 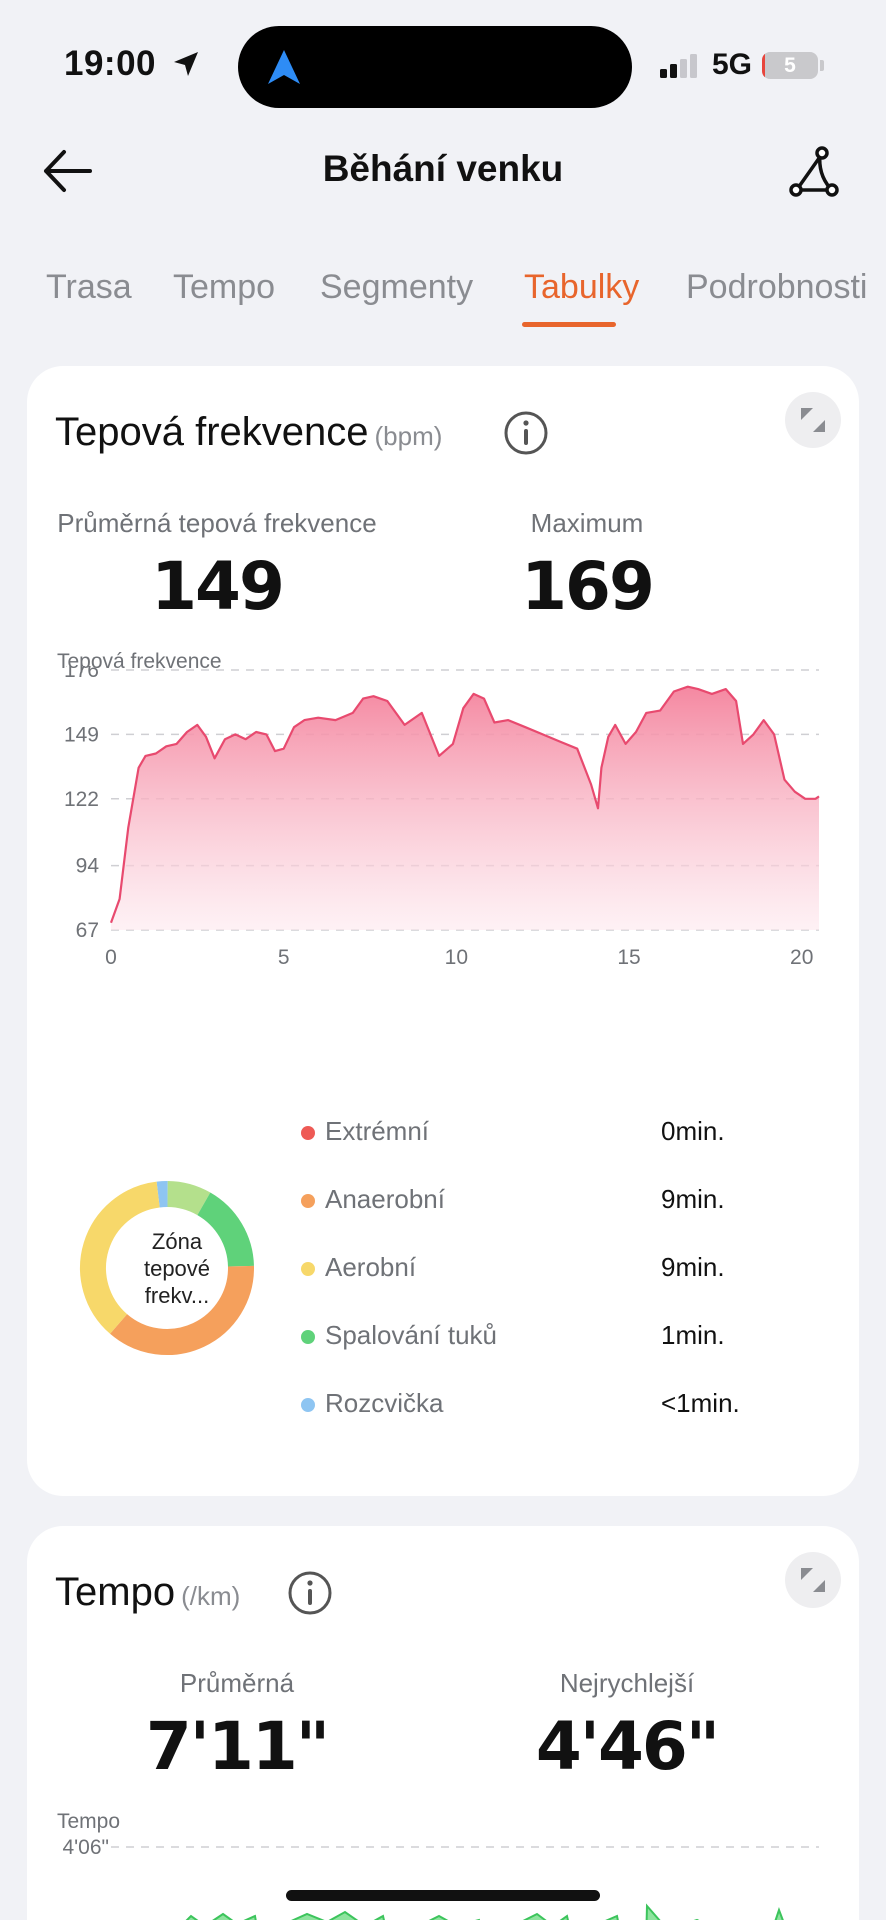 What do you see at coordinates (732, 64) in the screenshot?
I see `network-type: 5G` at bounding box center [732, 64].